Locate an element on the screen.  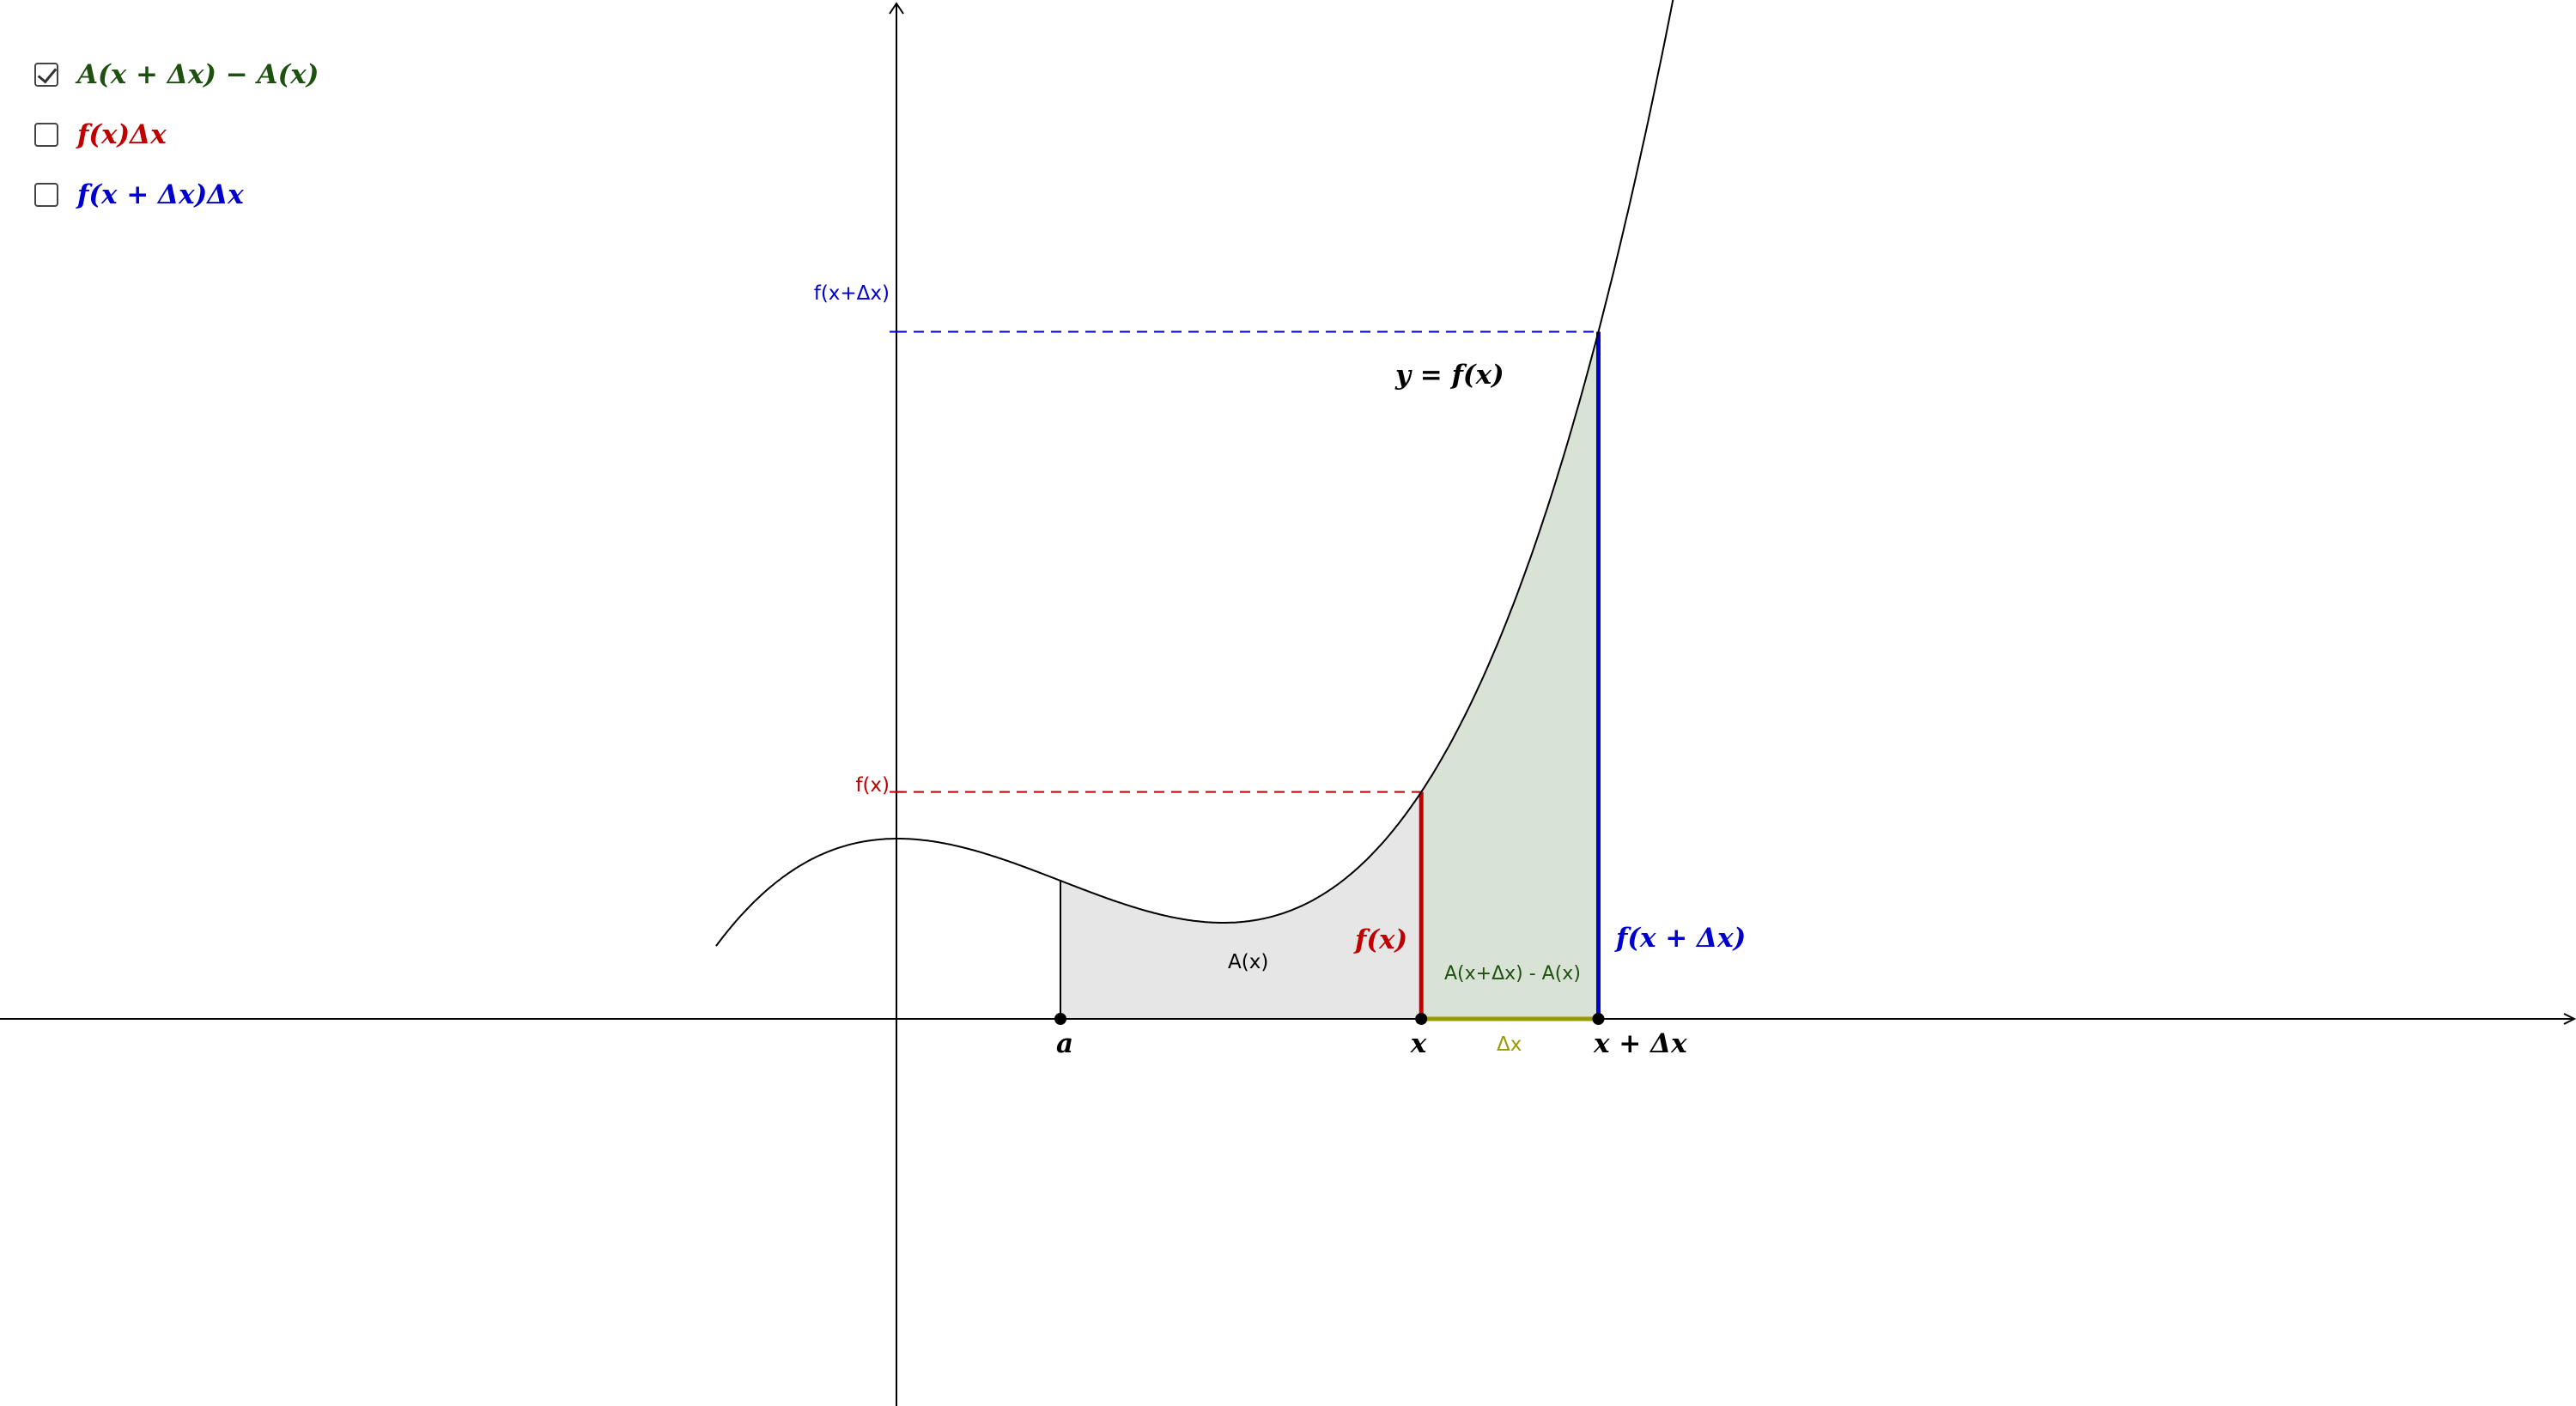
area-under-curve is located at coordinates (1241, 905).